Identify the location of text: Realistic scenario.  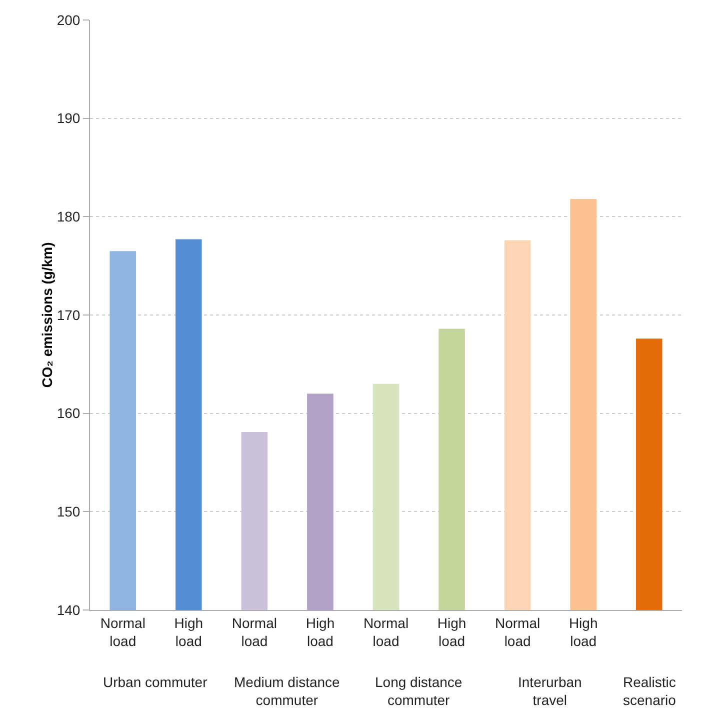
(649, 691).